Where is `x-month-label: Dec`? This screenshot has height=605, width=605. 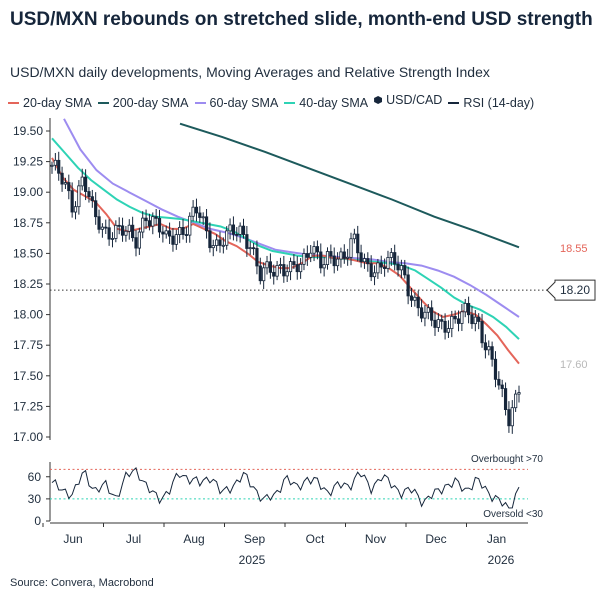 x-month-label: Dec is located at coordinates (435, 539).